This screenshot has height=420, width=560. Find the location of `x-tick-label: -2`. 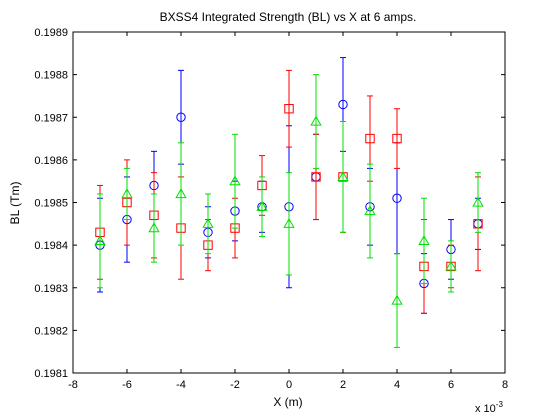

x-tick-label: -2 is located at coordinates (235, 385).